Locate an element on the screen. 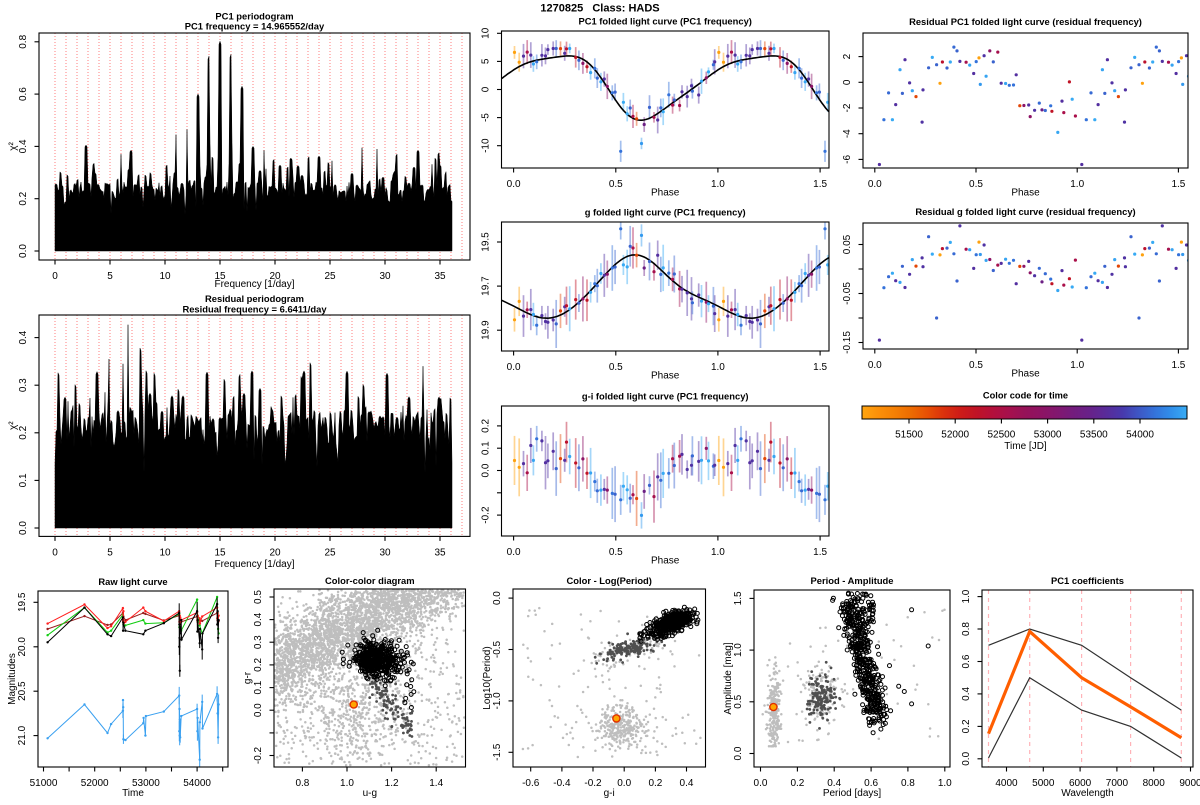 Image resolution: width=1200 pixels, height=805 pixels. svg-text: PC1 frequency = 14.965552/day is located at coordinates (255, 26).